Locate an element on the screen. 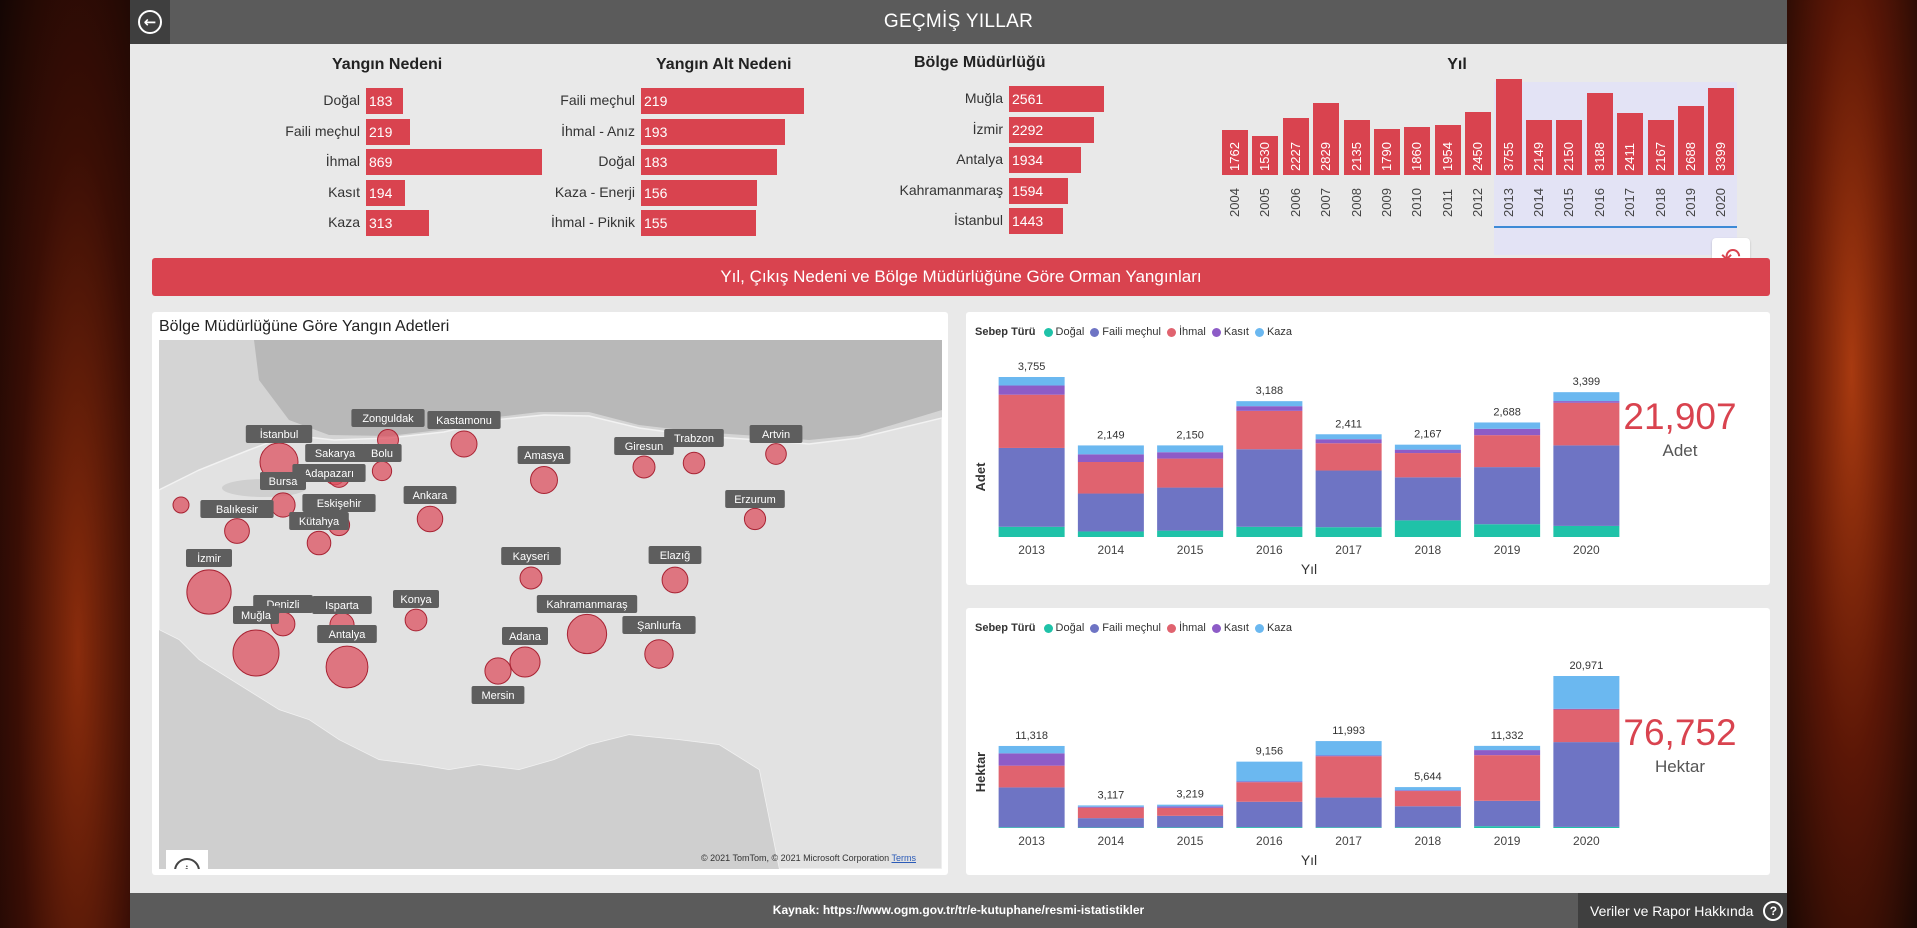 The image size is (1917, 928). year-label: 2006 is located at coordinates (1295, 202).